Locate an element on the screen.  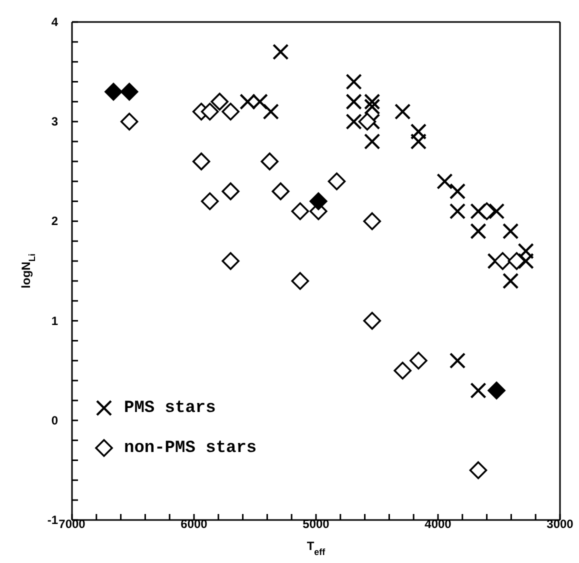
x-axis-title: T$_{eff}$ is located at coordinates (316, 548).